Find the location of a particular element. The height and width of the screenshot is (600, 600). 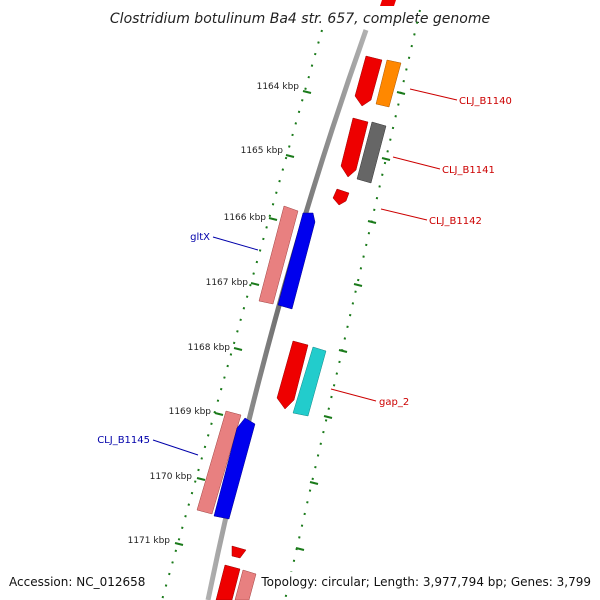

cds-red-gap2-left is located at coordinates (292, 375).